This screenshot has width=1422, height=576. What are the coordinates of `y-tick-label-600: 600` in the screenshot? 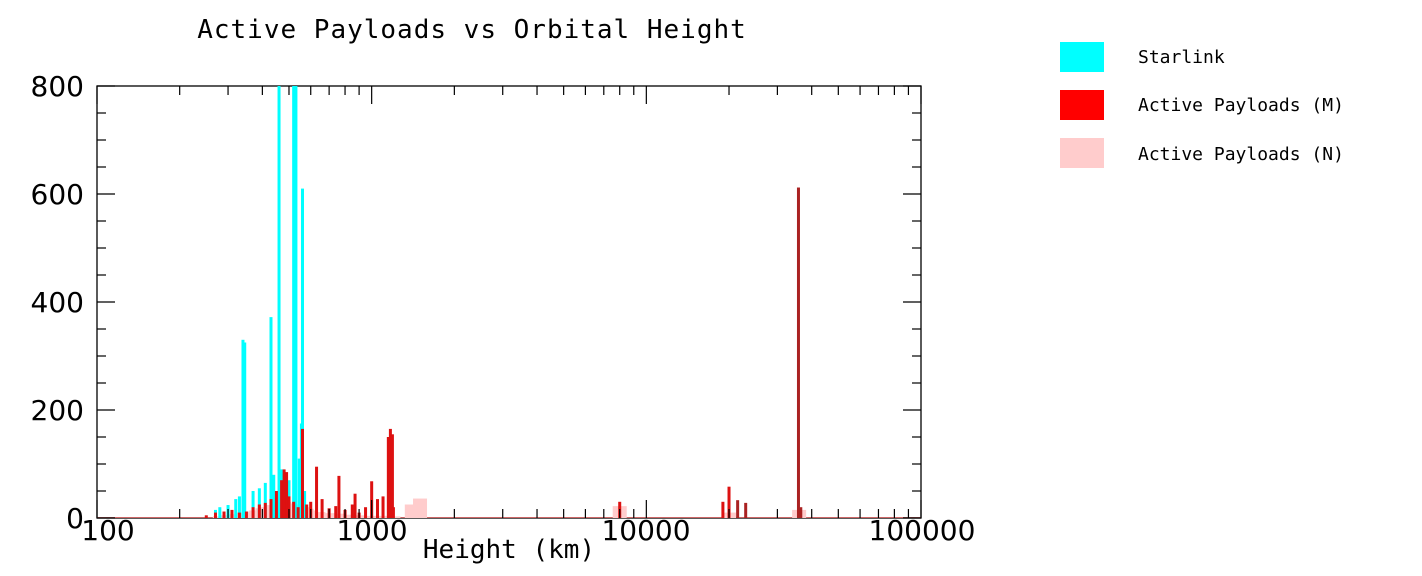 It's located at (57, 194).